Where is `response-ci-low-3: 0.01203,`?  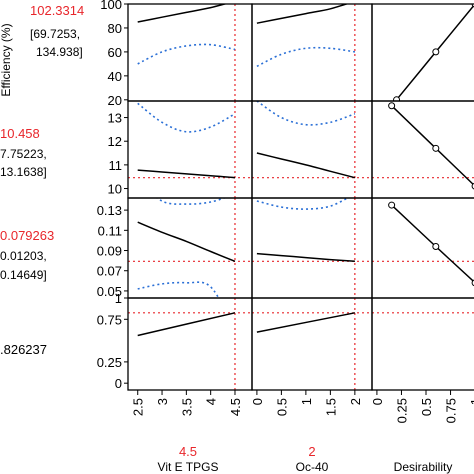
response-ci-low-3: 0.01203, is located at coordinates (23, 256).